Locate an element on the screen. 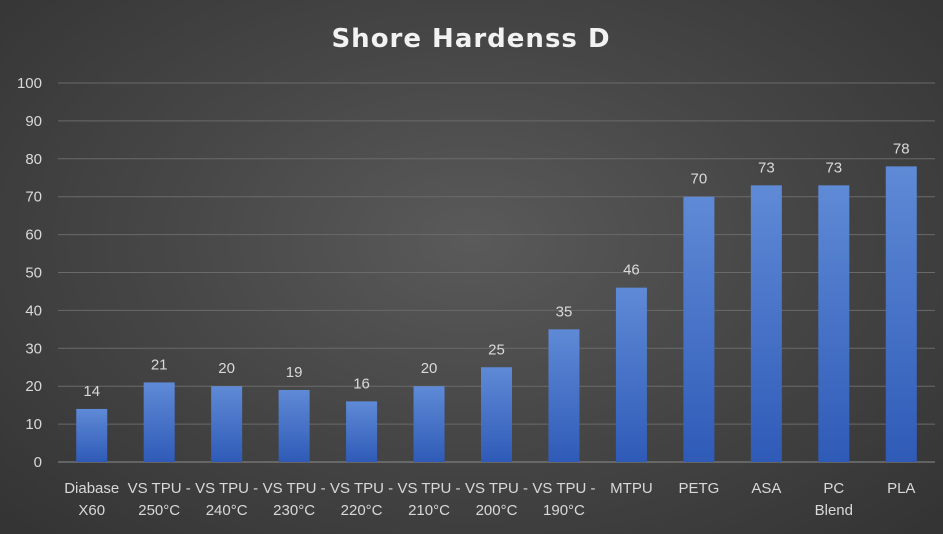 The height and width of the screenshot is (534, 943). category-label: 220°C is located at coordinates (362, 510).